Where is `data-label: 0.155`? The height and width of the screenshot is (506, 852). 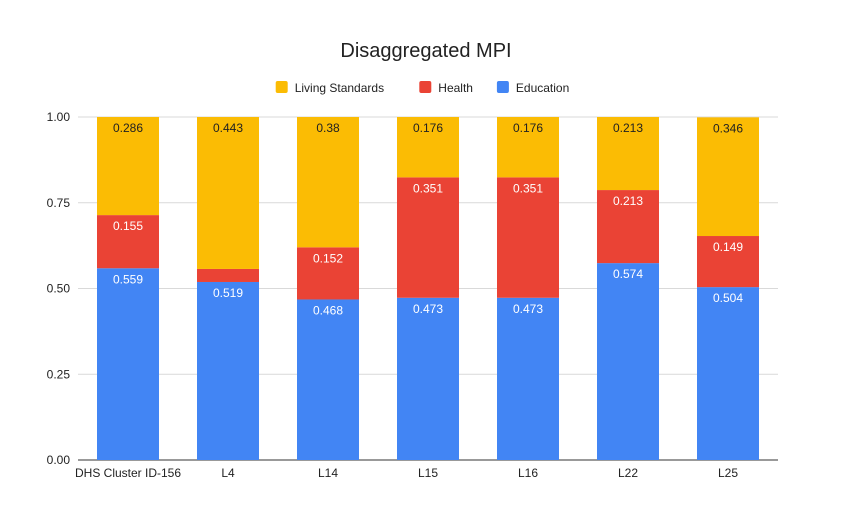
data-label: 0.155 is located at coordinates (128, 226).